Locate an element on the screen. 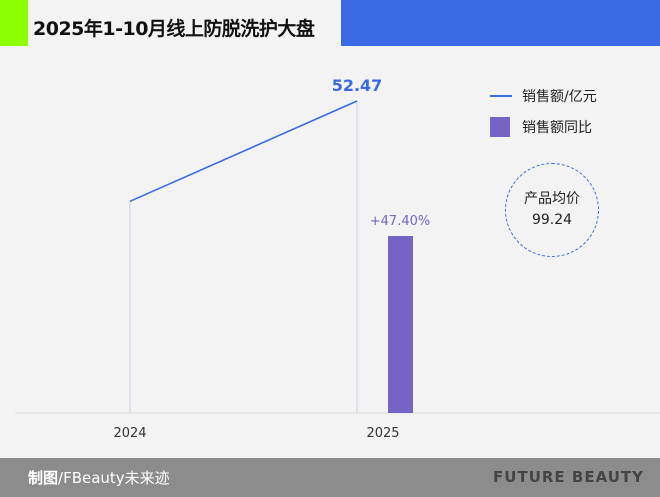 The image size is (660, 497). avg-price-value: 99.24 is located at coordinates (552, 220).